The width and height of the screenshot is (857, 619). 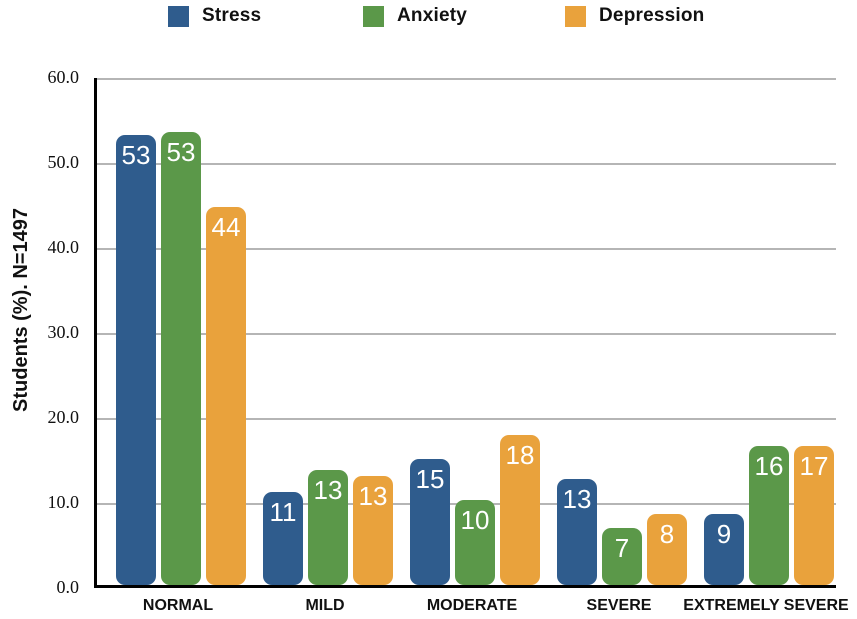 I want to click on legend-item-stress: Stress, so click(x=214, y=16).